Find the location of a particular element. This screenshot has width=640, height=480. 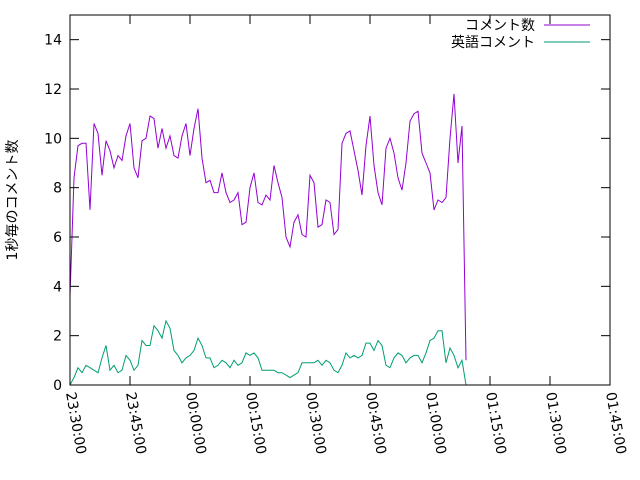

y-tick-label: 2 is located at coordinates (57, 337).